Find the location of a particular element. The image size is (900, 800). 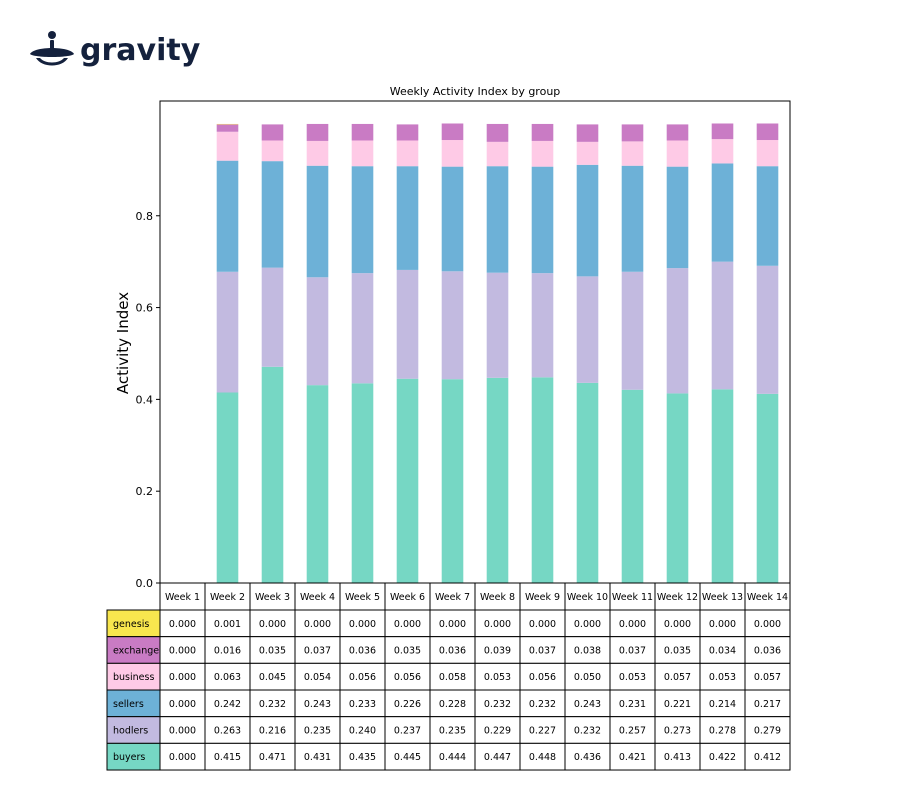

table-cell-value: 0.214 is located at coordinates (722, 704).